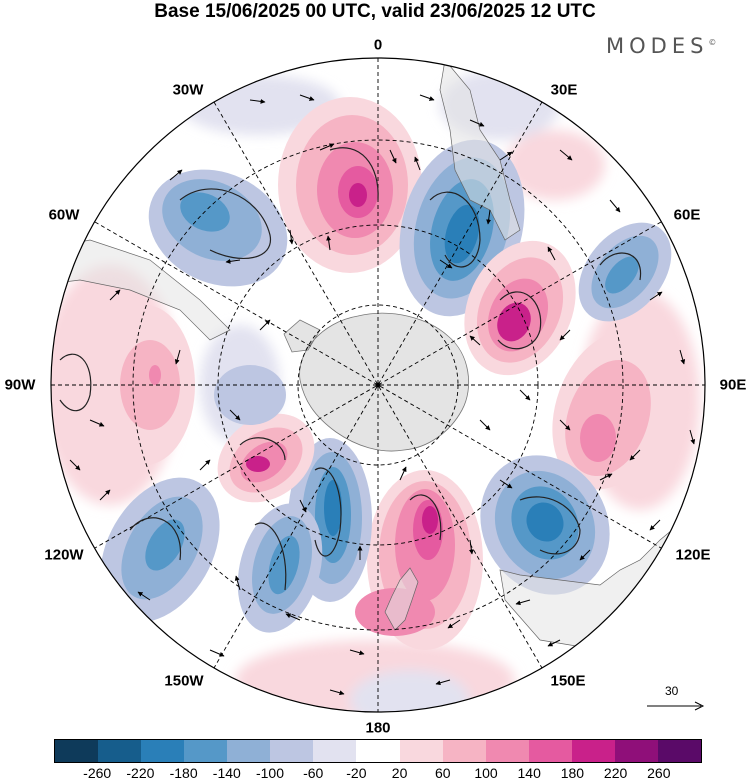 Image resolution: width=750 pixels, height=783 pixels. I want to click on south-pole-marker, so click(378, 385).